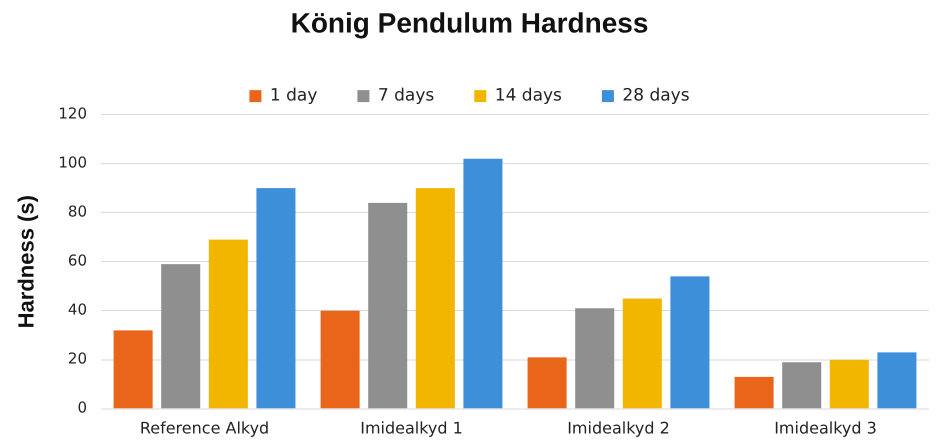 The image size is (939, 446). I want to click on chart-title: König Pendulum Hardness, so click(469, 23).